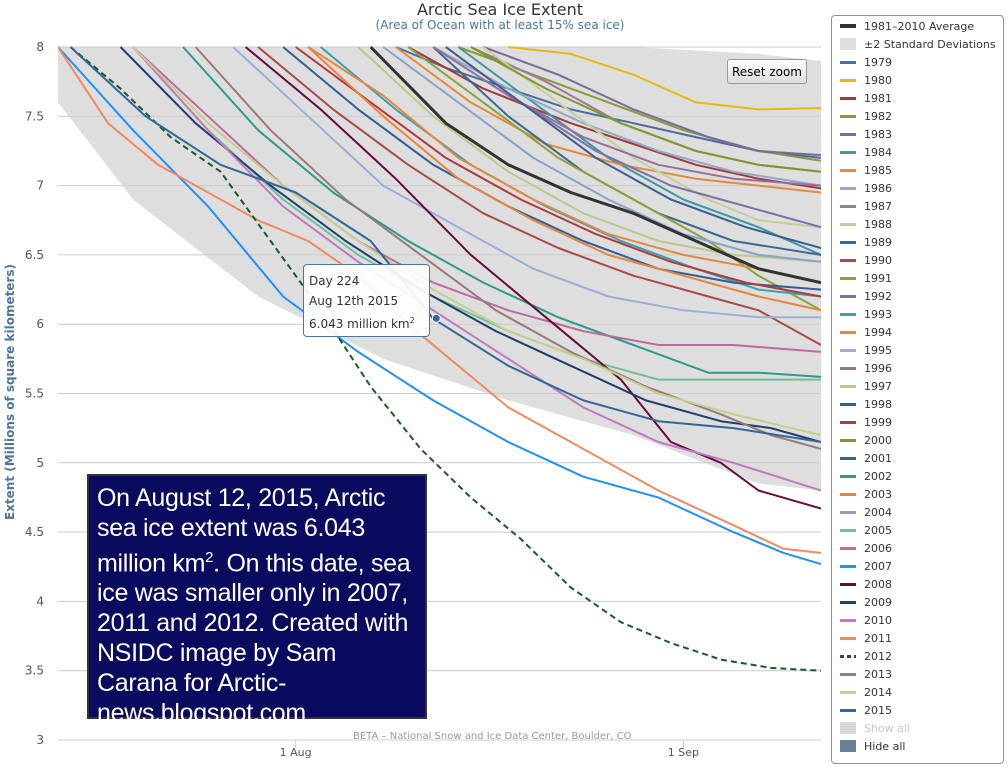  Describe the element at coordinates (866, 386) in the screenshot. I see `legend-item-1997: 1997` at that location.